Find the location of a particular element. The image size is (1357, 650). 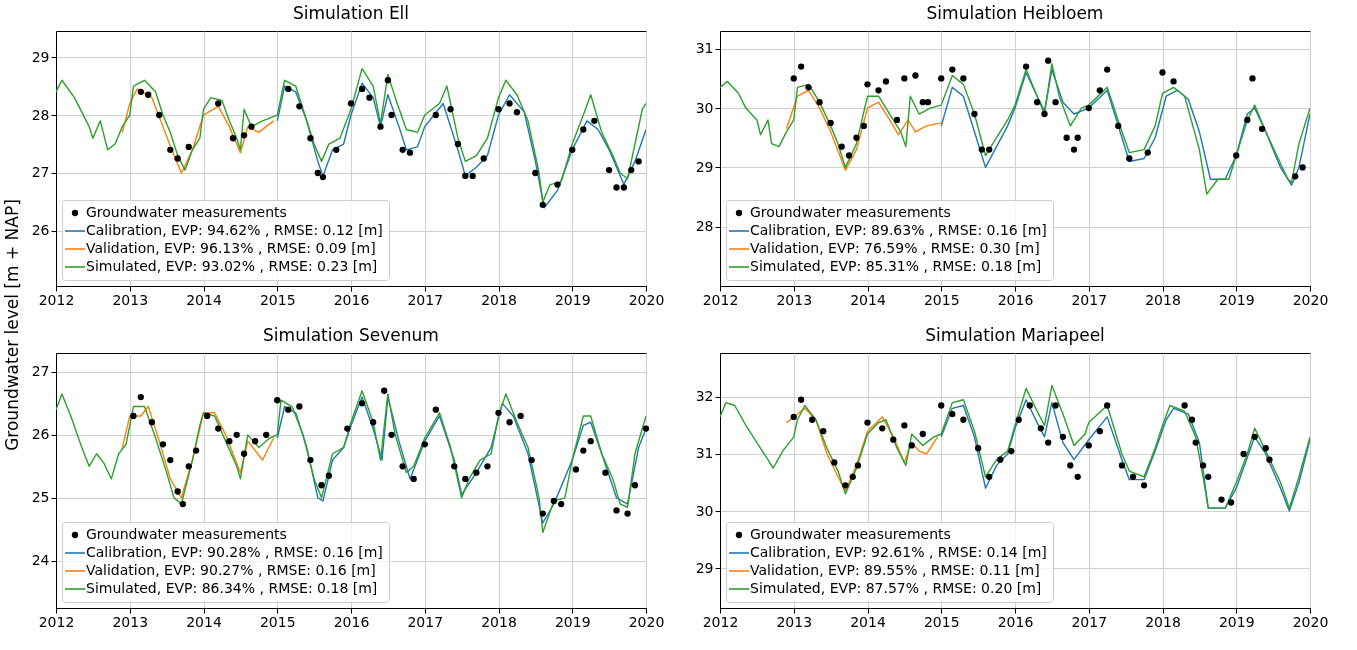

y-tick-label: 25 is located at coordinates (40, 497).